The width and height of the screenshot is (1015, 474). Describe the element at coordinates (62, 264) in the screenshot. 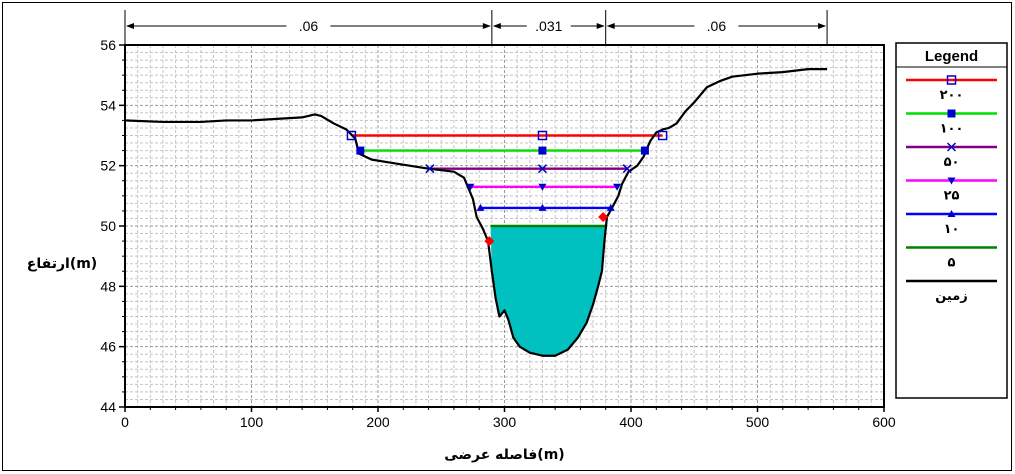

I see `y-axis-label: ارتفاع(m)` at that location.